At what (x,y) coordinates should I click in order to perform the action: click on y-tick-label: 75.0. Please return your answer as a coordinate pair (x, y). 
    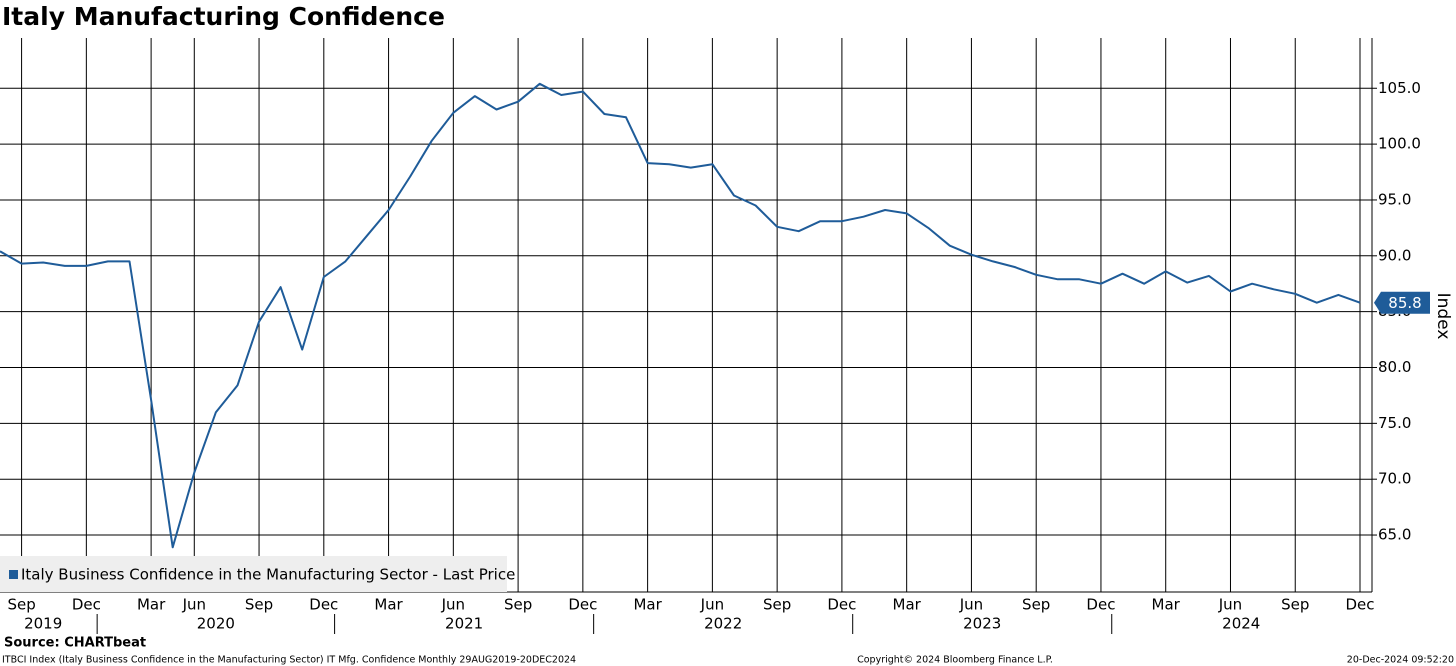
    Looking at the image, I should click on (1394, 423).